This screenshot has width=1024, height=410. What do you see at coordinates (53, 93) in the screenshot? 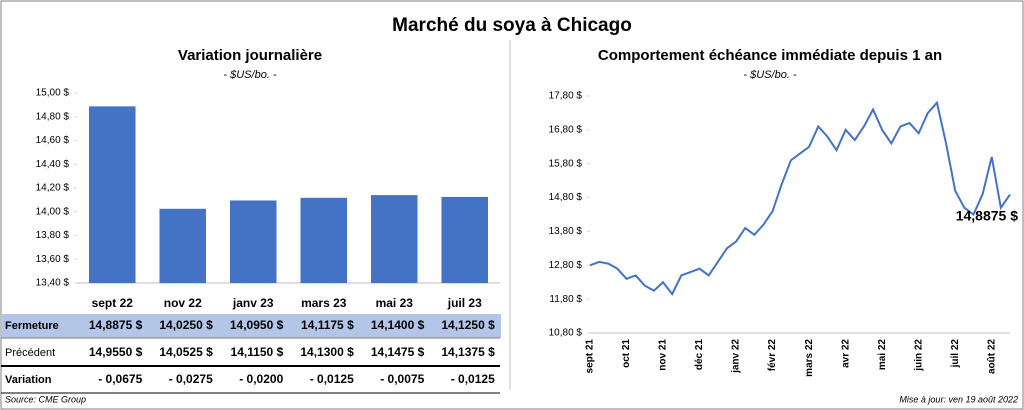
I see `y-tick-label: 15,00 $` at bounding box center [53, 93].